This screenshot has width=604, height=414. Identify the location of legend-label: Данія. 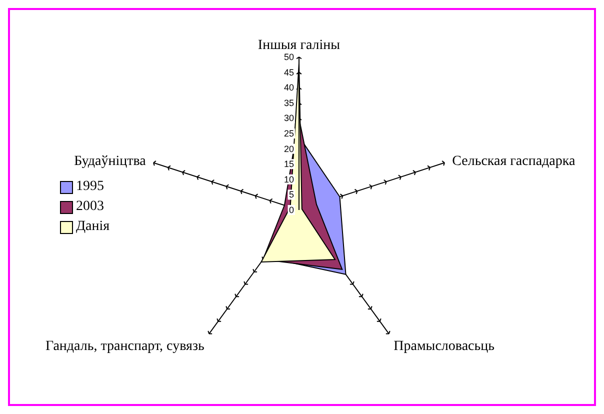
(93, 227).